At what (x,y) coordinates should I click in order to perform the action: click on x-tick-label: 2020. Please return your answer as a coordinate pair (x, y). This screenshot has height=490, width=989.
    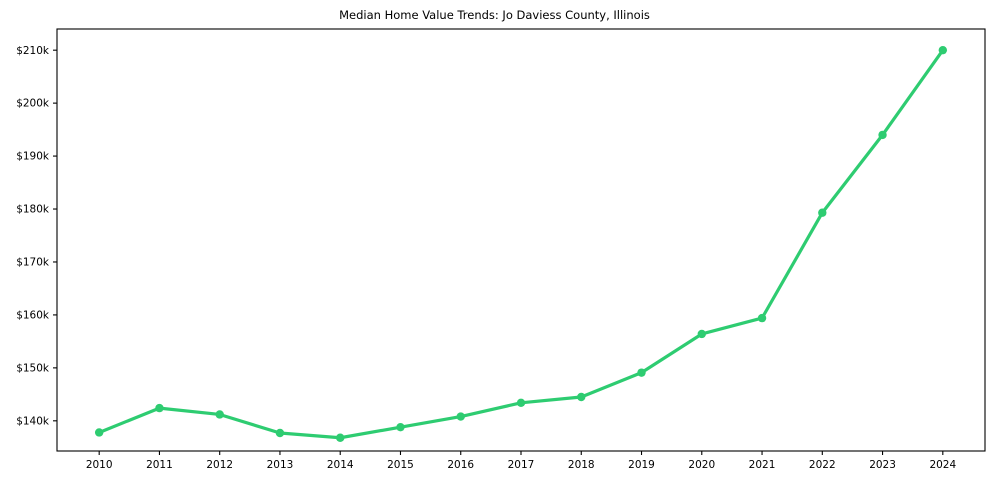
    Looking at the image, I should click on (701, 465).